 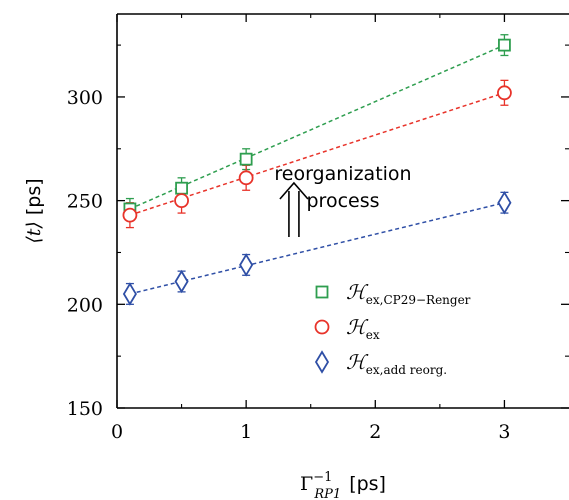 I want to click on legend-label: ℋex,CP29−Renger, so click(x=408, y=293).